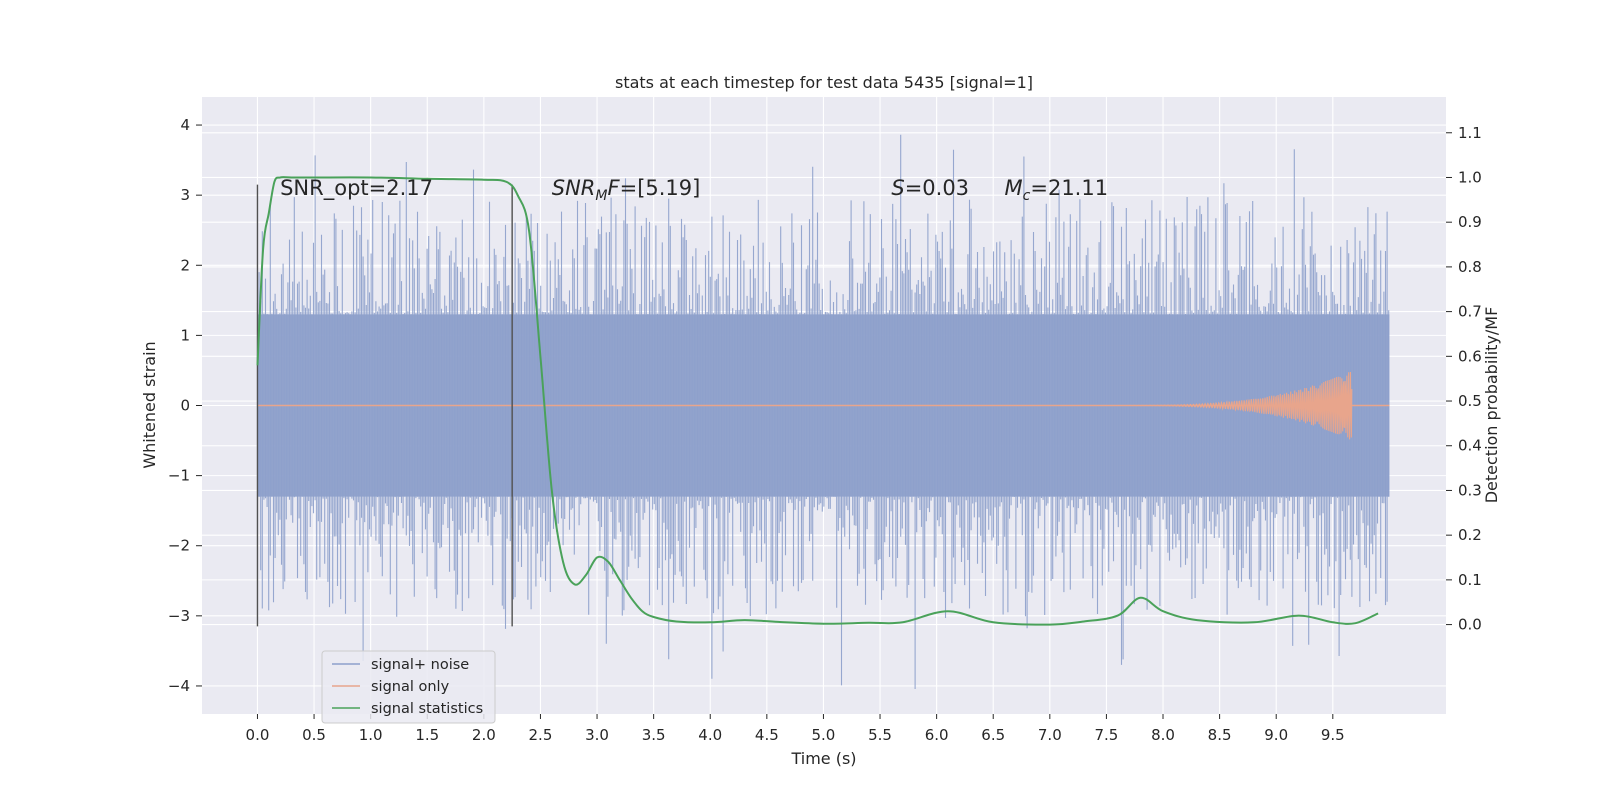  I want to click on right-tick-label: 0.8, so click(1470, 267).